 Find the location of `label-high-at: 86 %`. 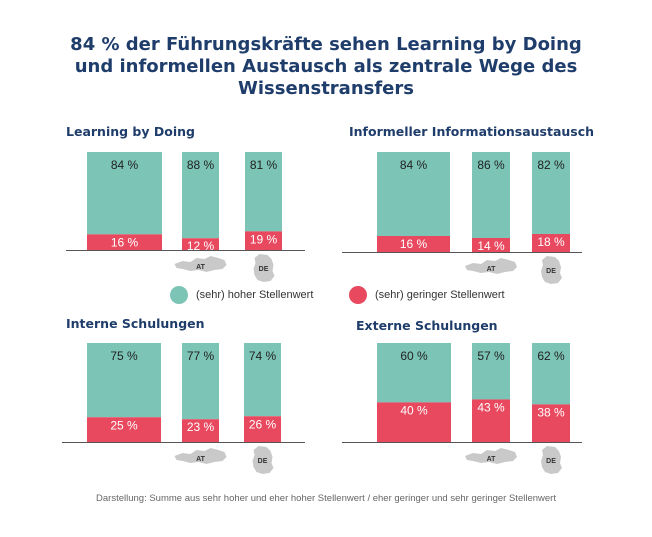

label-high-at: 86 % is located at coordinates (491, 165).